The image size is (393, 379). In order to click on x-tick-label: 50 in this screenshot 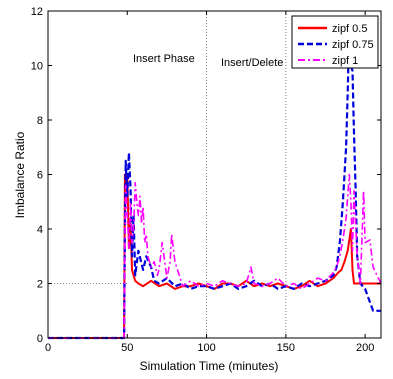, I will do `click(127, 348)`.